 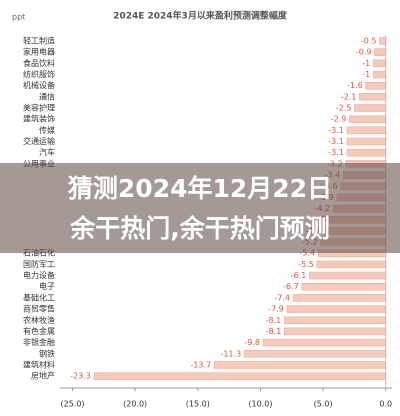 I want to click on unit-label: ppt, so click(x=18, y=17).